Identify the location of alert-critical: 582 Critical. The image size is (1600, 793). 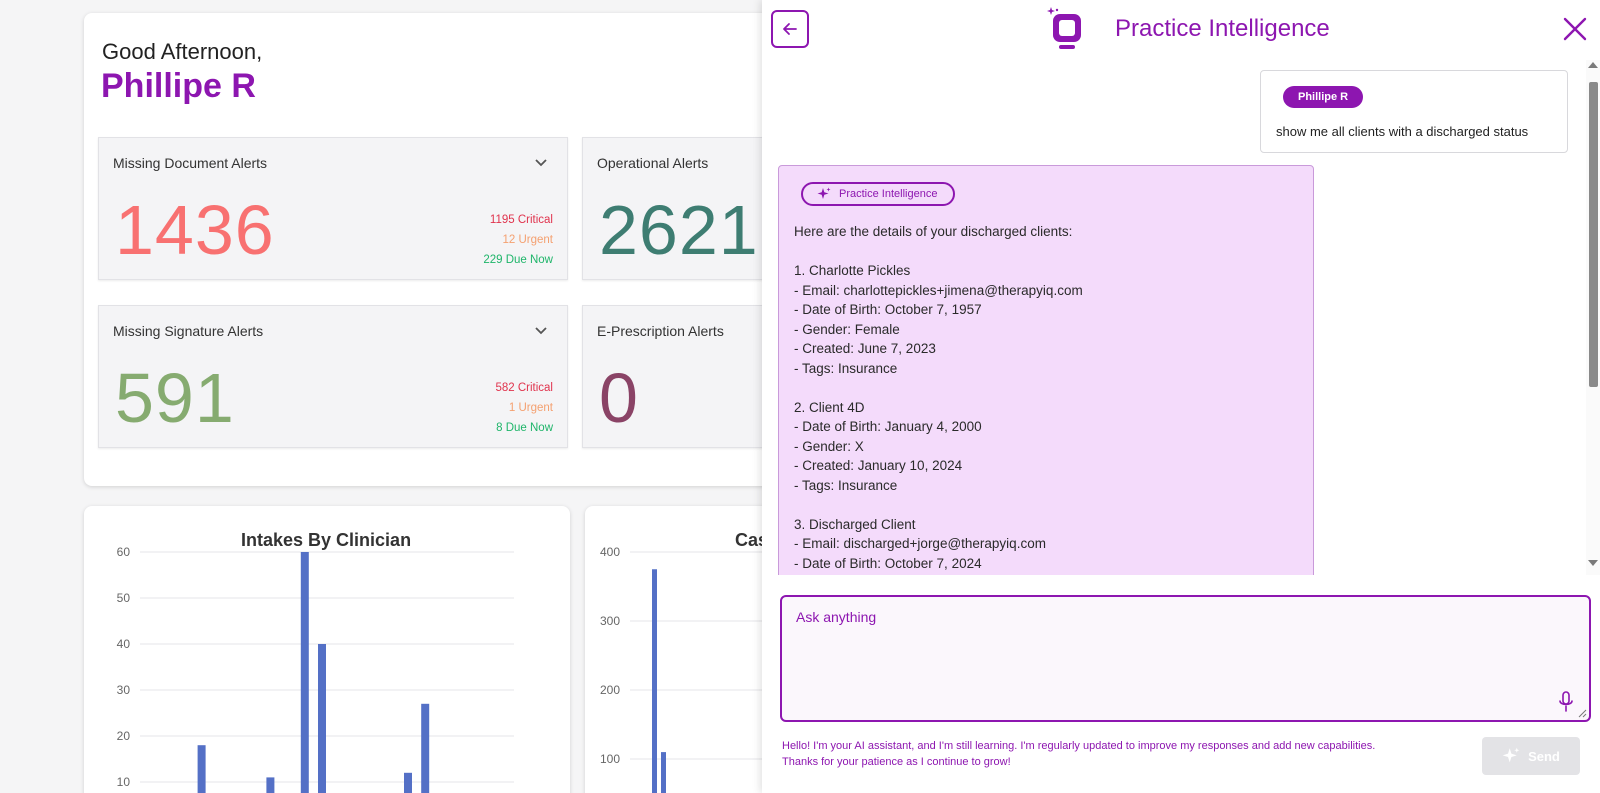
(524, 388).